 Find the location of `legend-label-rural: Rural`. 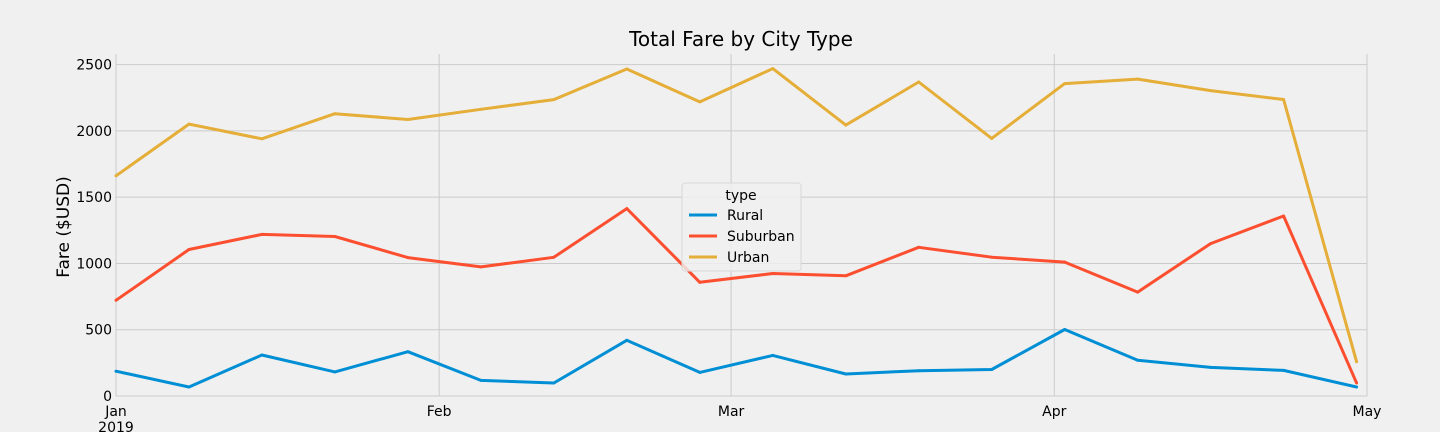

legend-label-rural: Rural is located at coordinates (745, 216).